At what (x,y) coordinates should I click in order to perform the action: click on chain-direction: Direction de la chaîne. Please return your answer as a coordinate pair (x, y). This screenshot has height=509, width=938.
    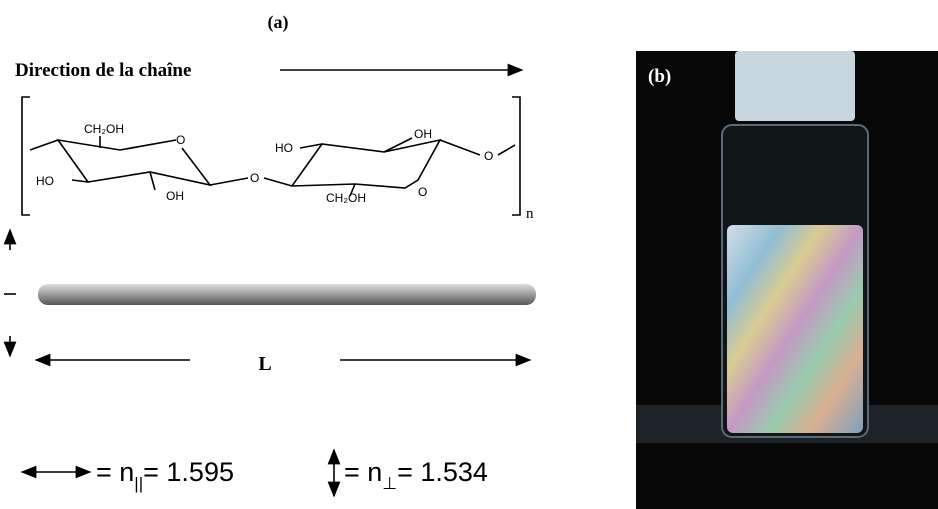
    Looking at the image, I should click on (103, 70).